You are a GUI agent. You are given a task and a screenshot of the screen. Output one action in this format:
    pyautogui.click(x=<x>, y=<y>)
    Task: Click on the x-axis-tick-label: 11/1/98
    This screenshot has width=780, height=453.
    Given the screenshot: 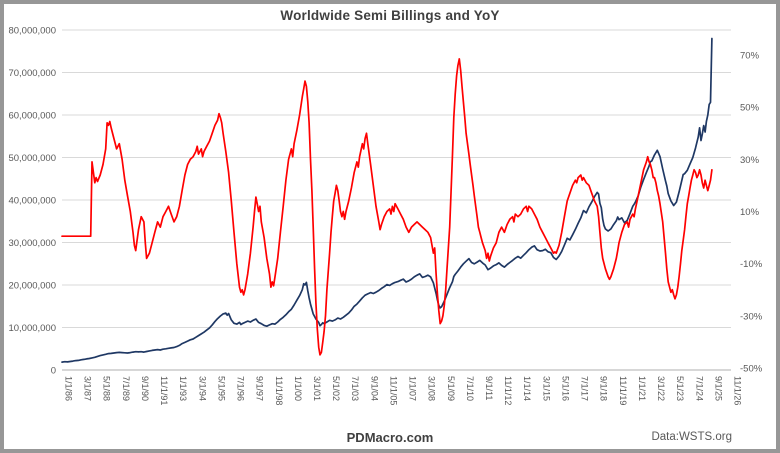 What is the action you would take?
    pyautogui.click(x=279, y=390)
    